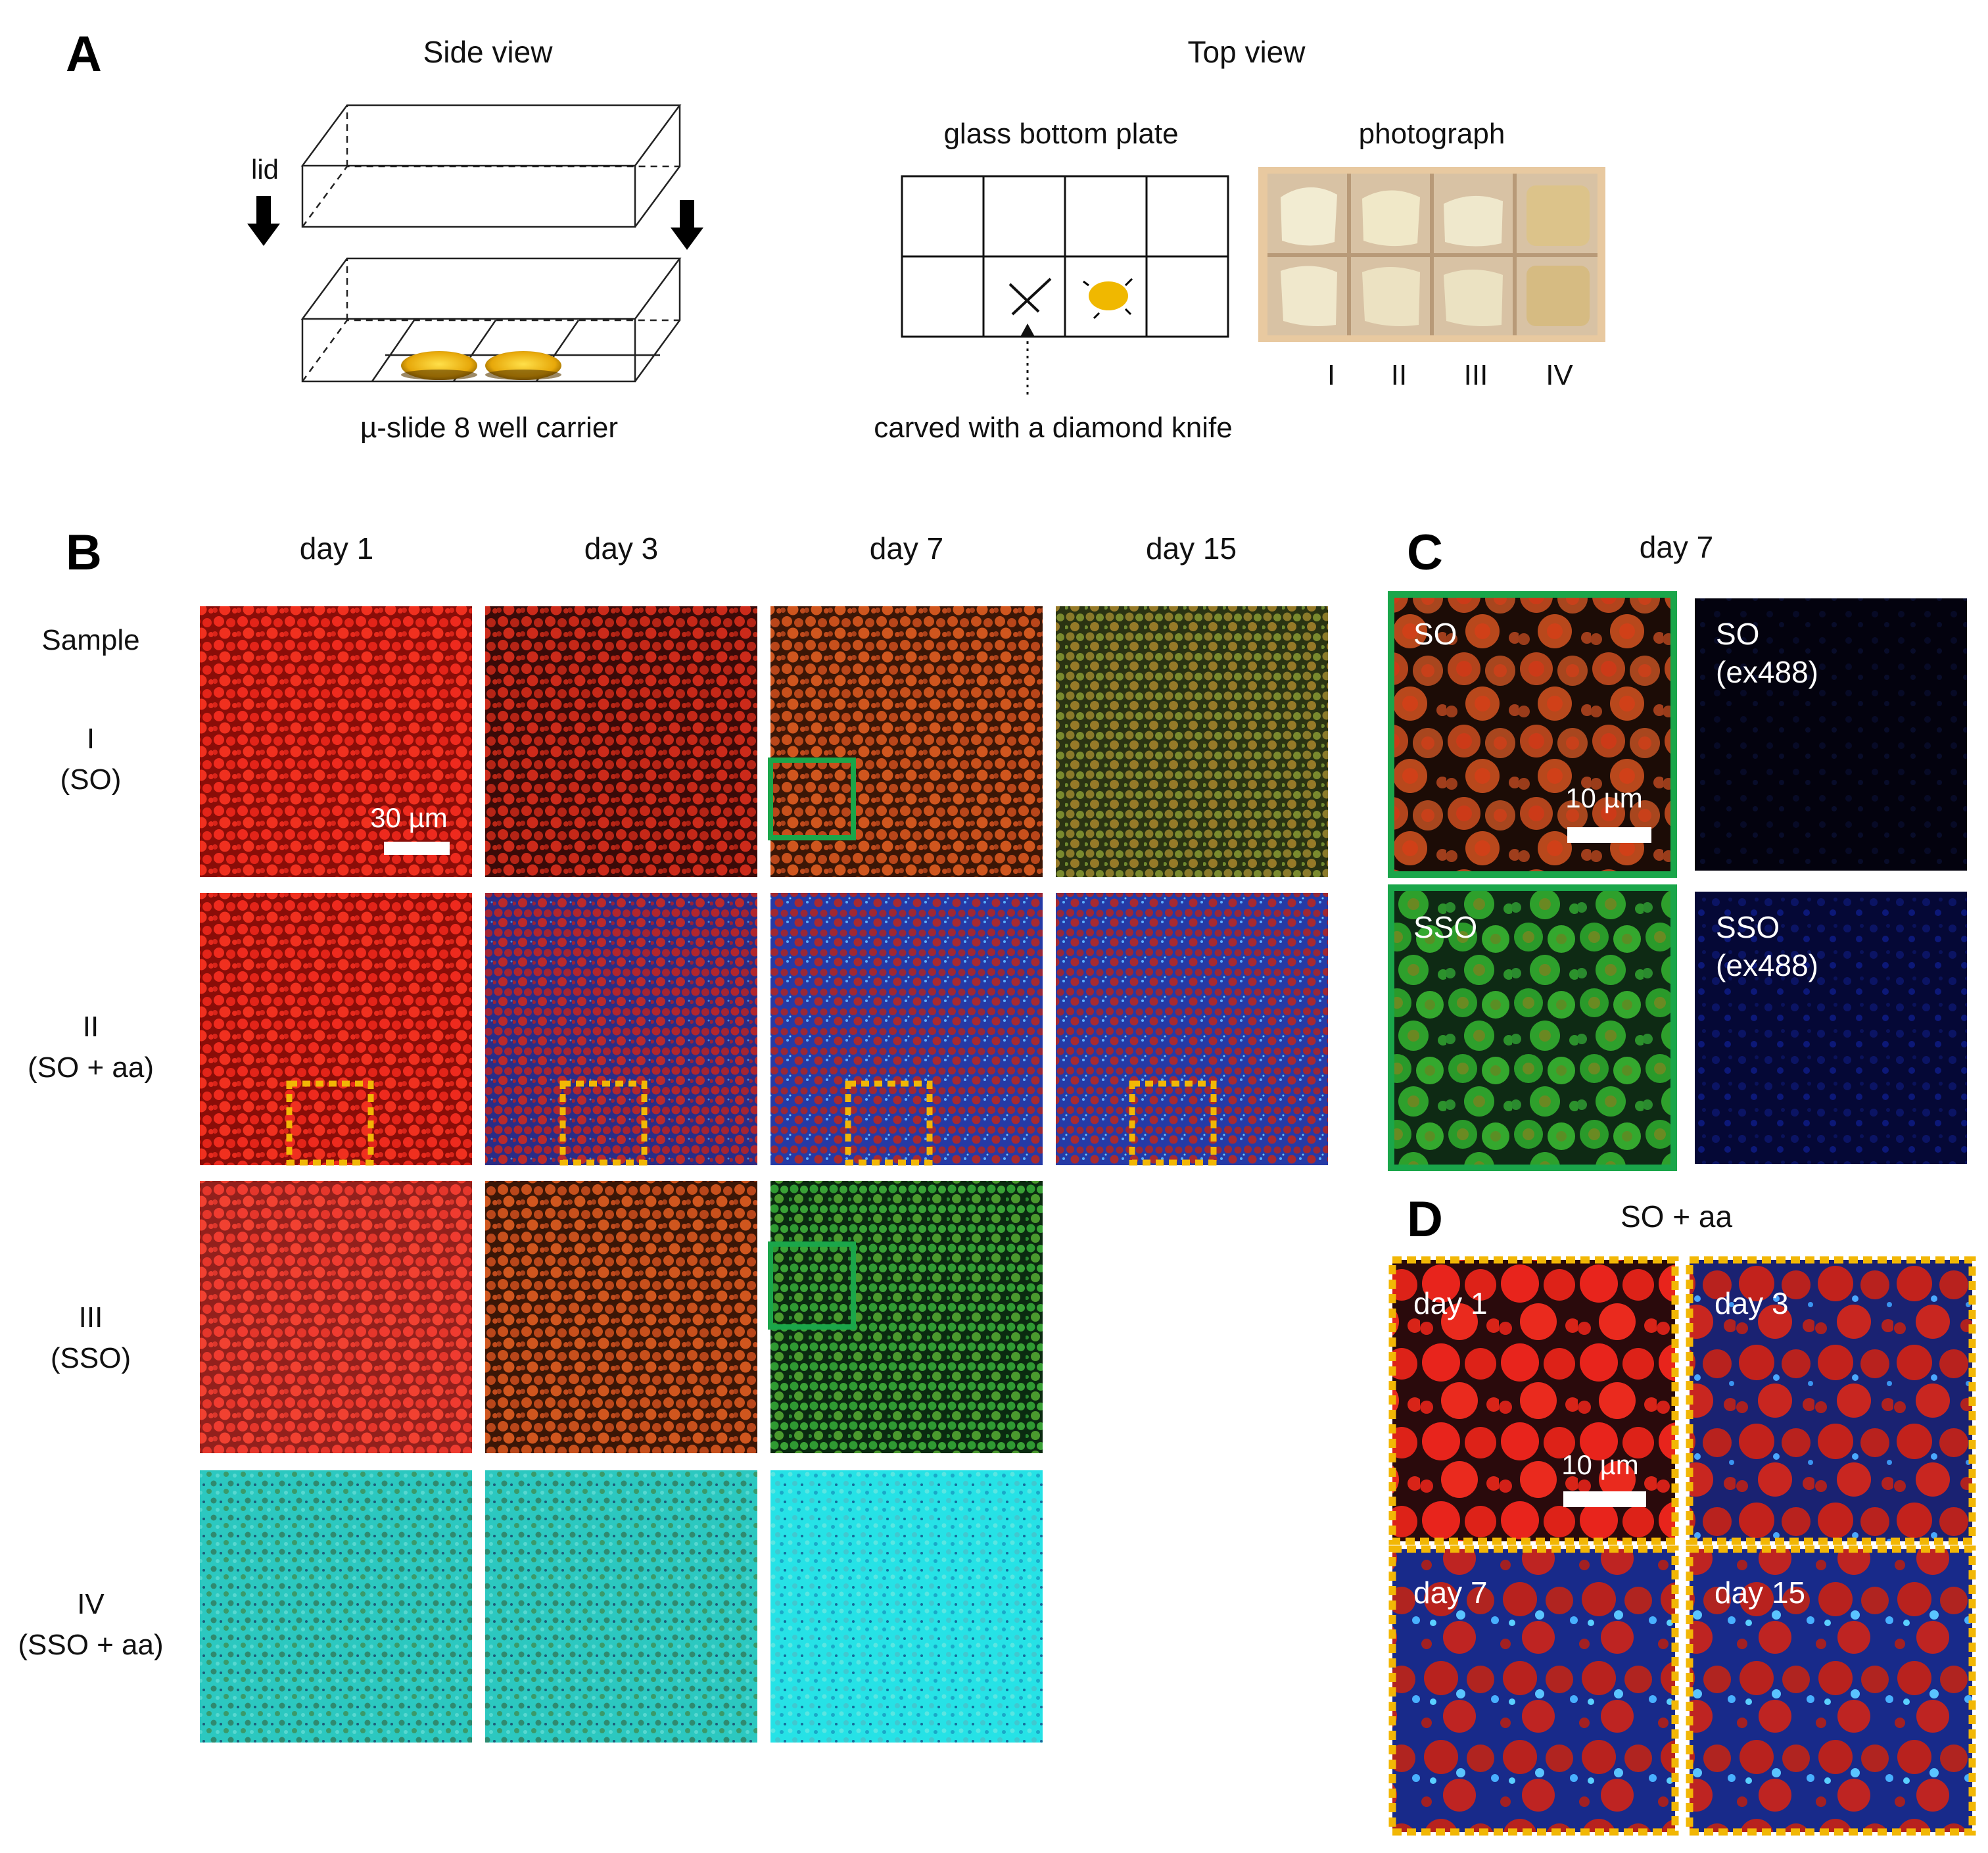 The width and height of the screenshot is (1988, 1853). Describe the element at coordinates (336, 741) in the screenshot. I see `micrograph-so-day1` at that location.